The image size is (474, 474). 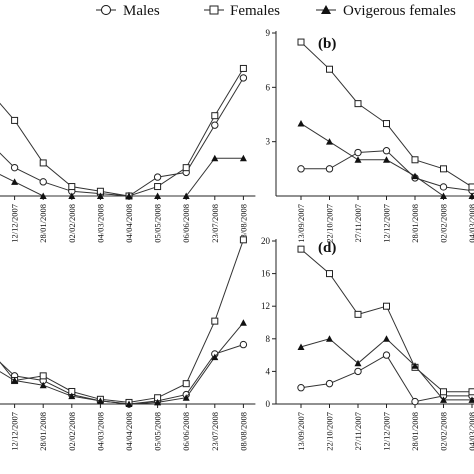 What do you see at coordinates (265, 306) in the screenshot?
I see `y-tick-label: 12` at bounding box center [265, 306].